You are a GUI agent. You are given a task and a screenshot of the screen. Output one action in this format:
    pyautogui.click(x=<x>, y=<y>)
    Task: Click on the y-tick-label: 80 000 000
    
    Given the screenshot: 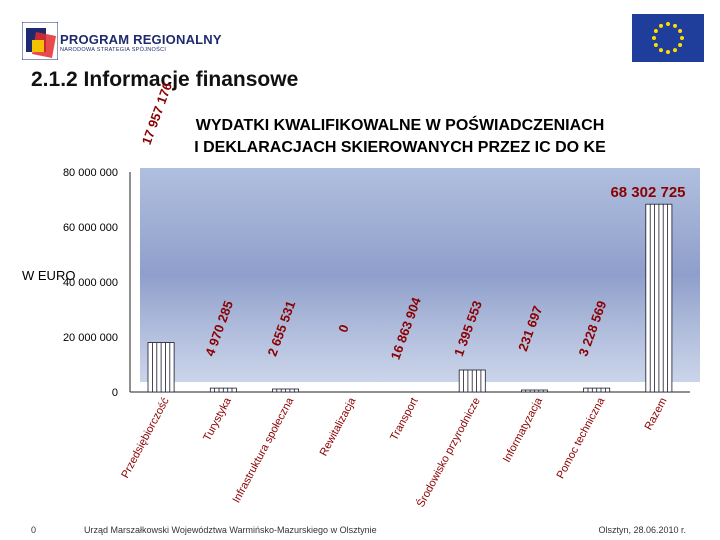 What is the action you would take?
    pyautogui.click(x=90, y=173)
    